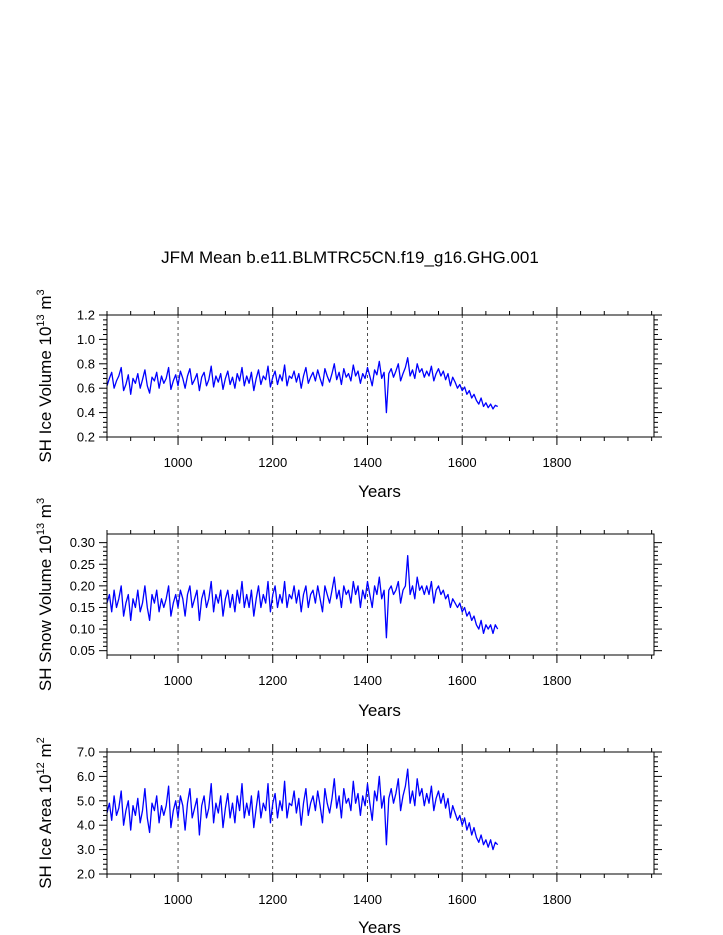 This screenshot has height=935, width=723. What do you see at coordinates (82, 564) in the screenshot?
I see `y-tick-label: 0.25` at bounding box center [82, 564].